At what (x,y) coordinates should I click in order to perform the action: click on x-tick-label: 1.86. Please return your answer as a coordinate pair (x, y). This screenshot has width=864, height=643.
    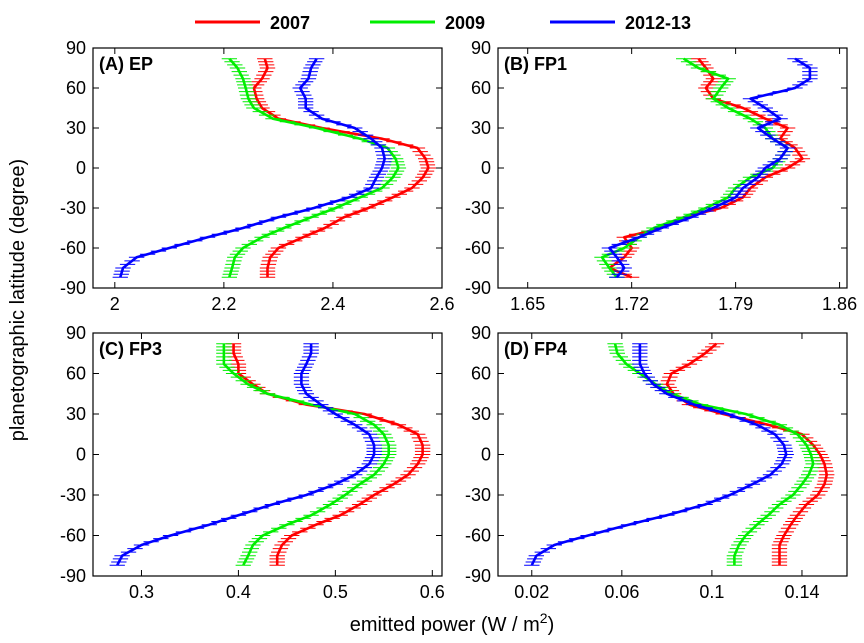
    Looking at the image, I should click on (839, 304).